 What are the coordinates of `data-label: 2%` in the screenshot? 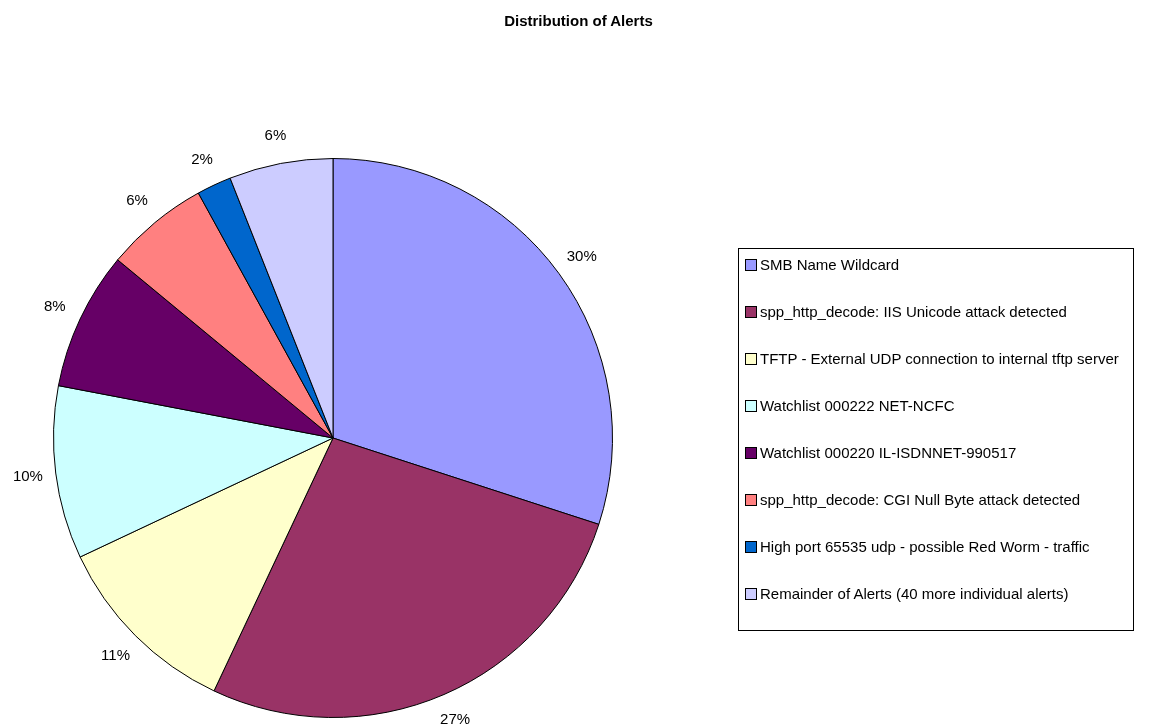 It's located at (202, 158).